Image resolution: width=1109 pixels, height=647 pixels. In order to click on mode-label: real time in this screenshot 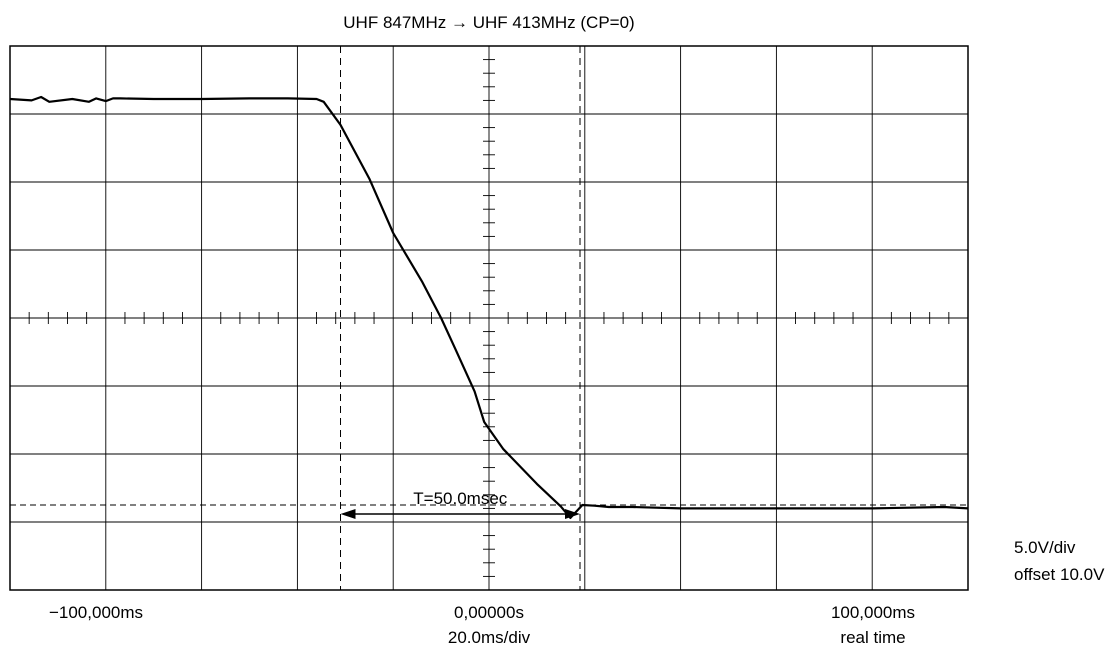, I will do `click(872, 637)`.